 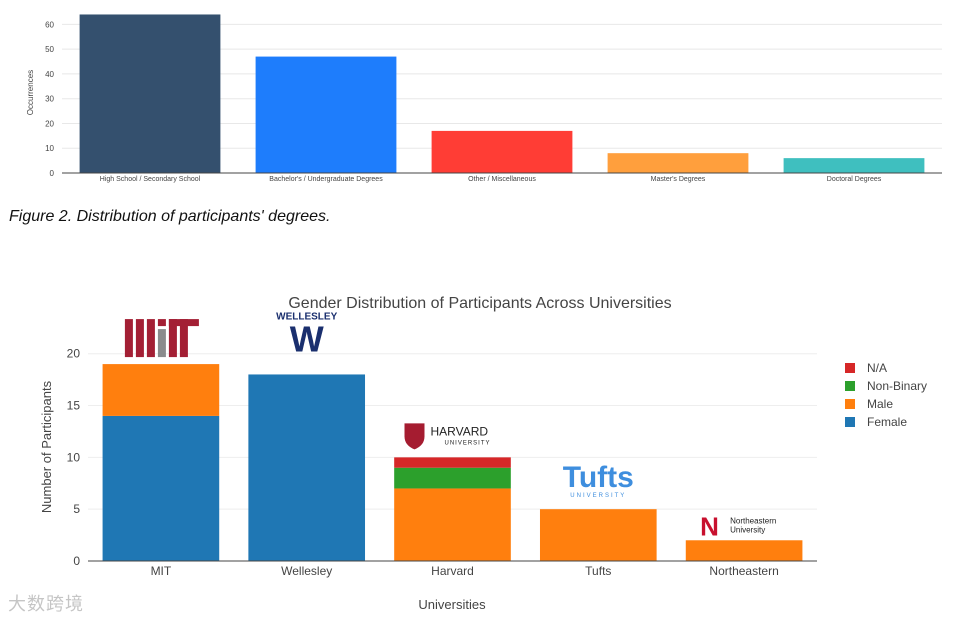 I want to click on x-tick-label: Bachelor's / Undergraduate Degrees, so click(x=326, y=179).